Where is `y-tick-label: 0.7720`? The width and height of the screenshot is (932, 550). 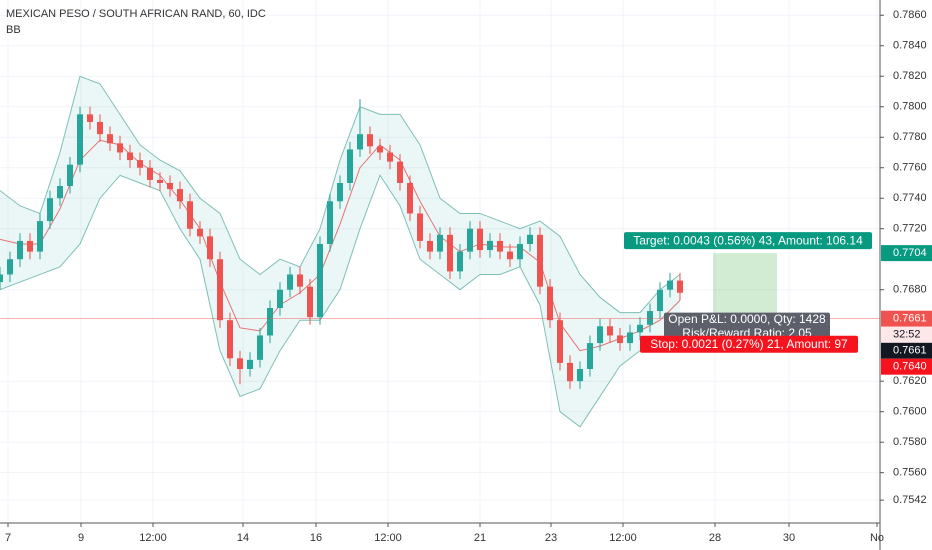 y-tick-label: 0.7720 is located at coordinates (910, 229).